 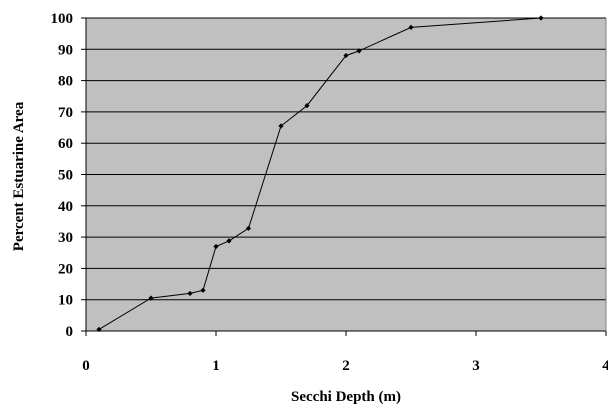 I want to click on y-tick-label: 80, so click(x=65, y=82).